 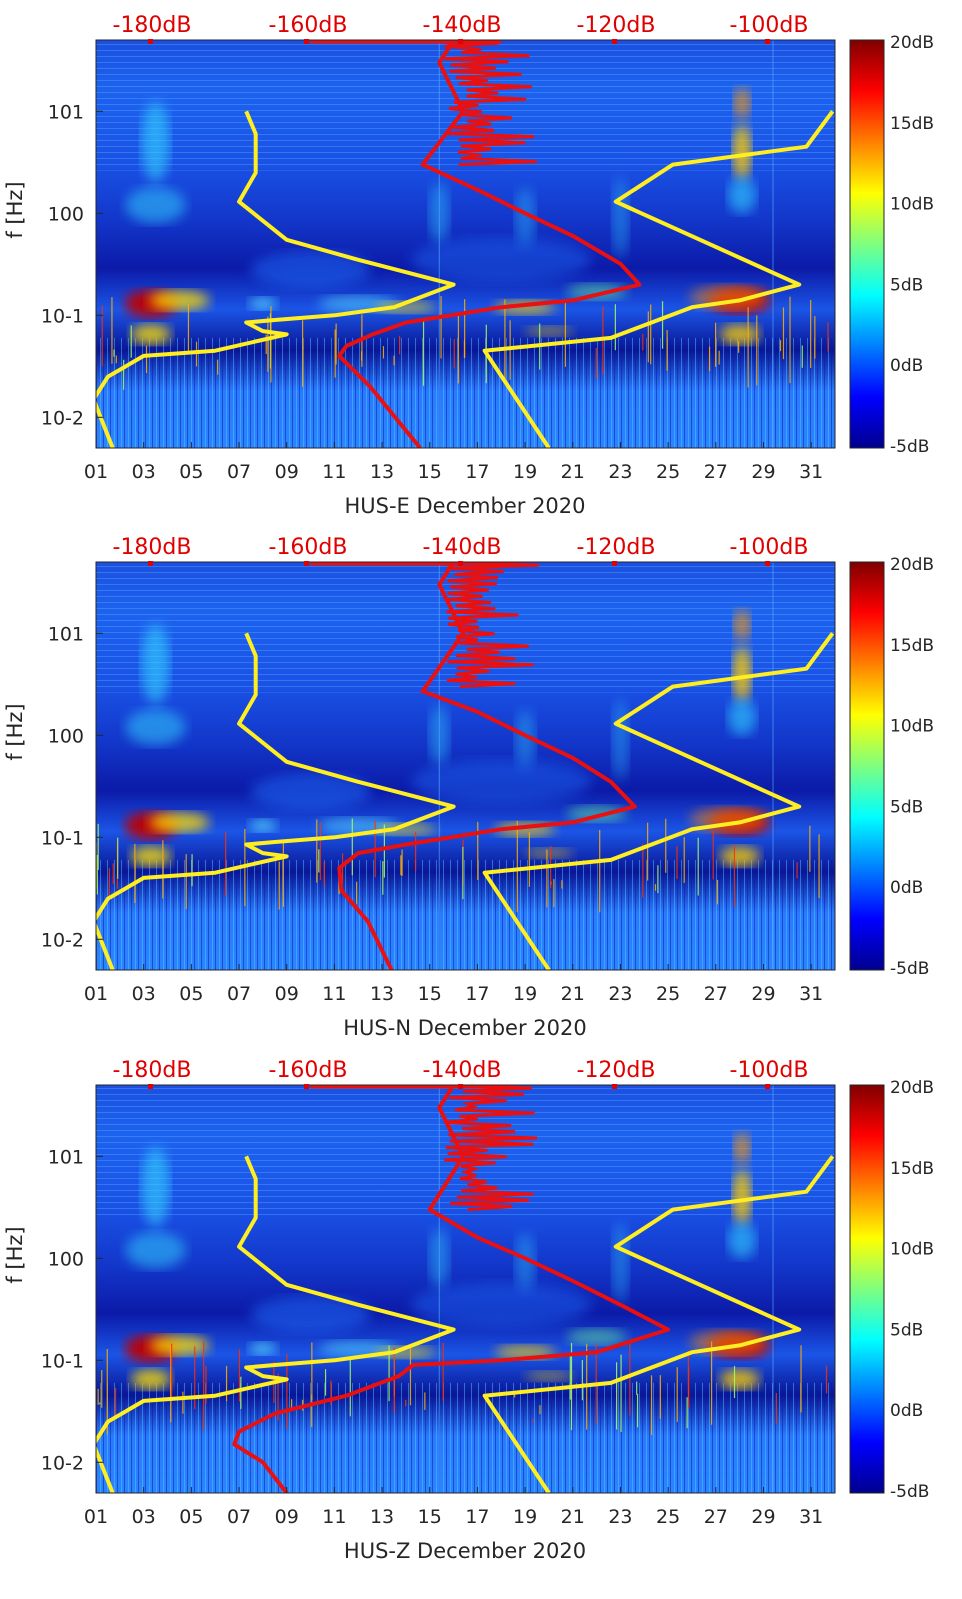 I want to click on colorbar-label: 0dB, so click(x=906, y=366).